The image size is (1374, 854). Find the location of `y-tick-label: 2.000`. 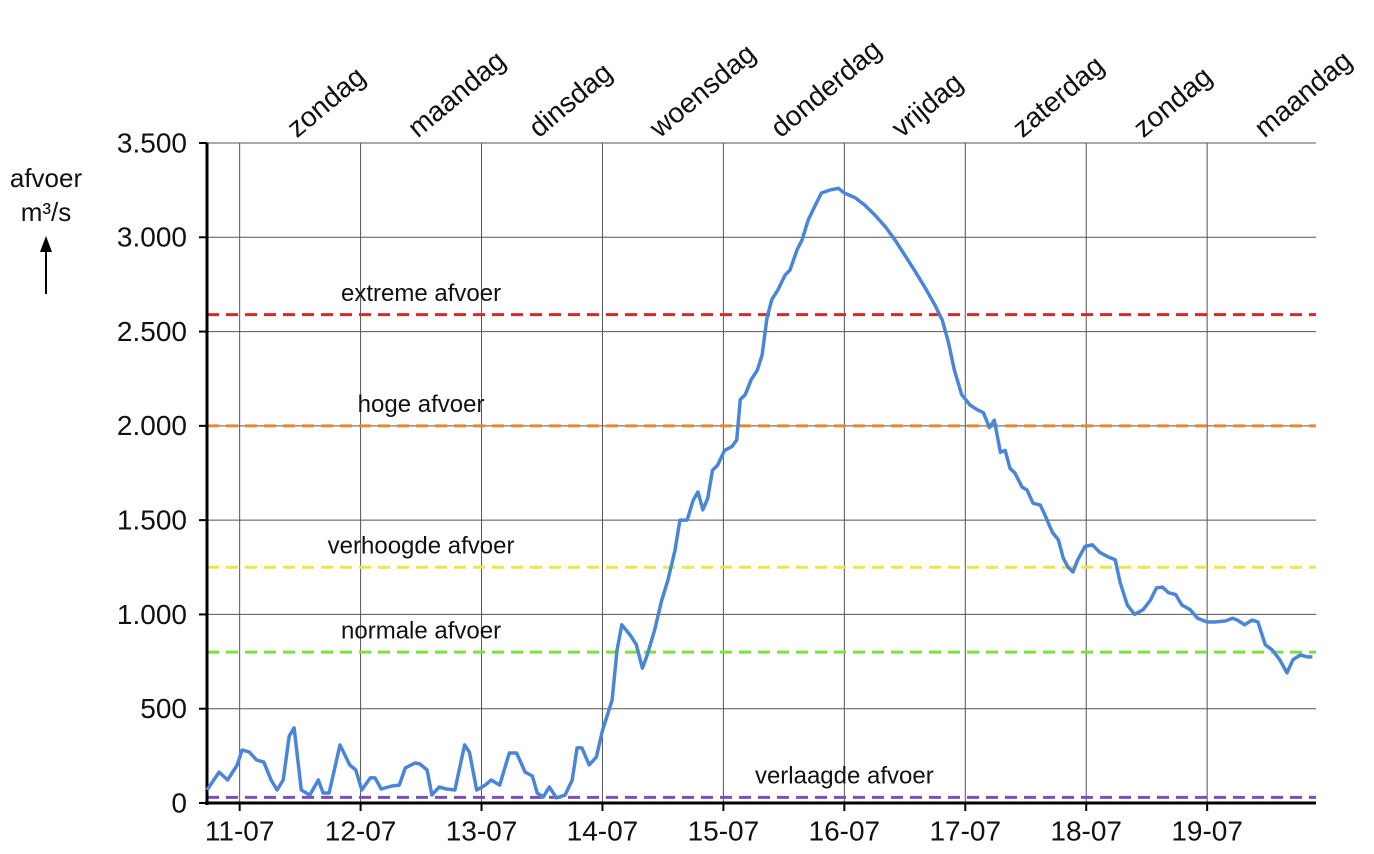

y-tick-label: 2.000 is located at coordinates (152, 425).